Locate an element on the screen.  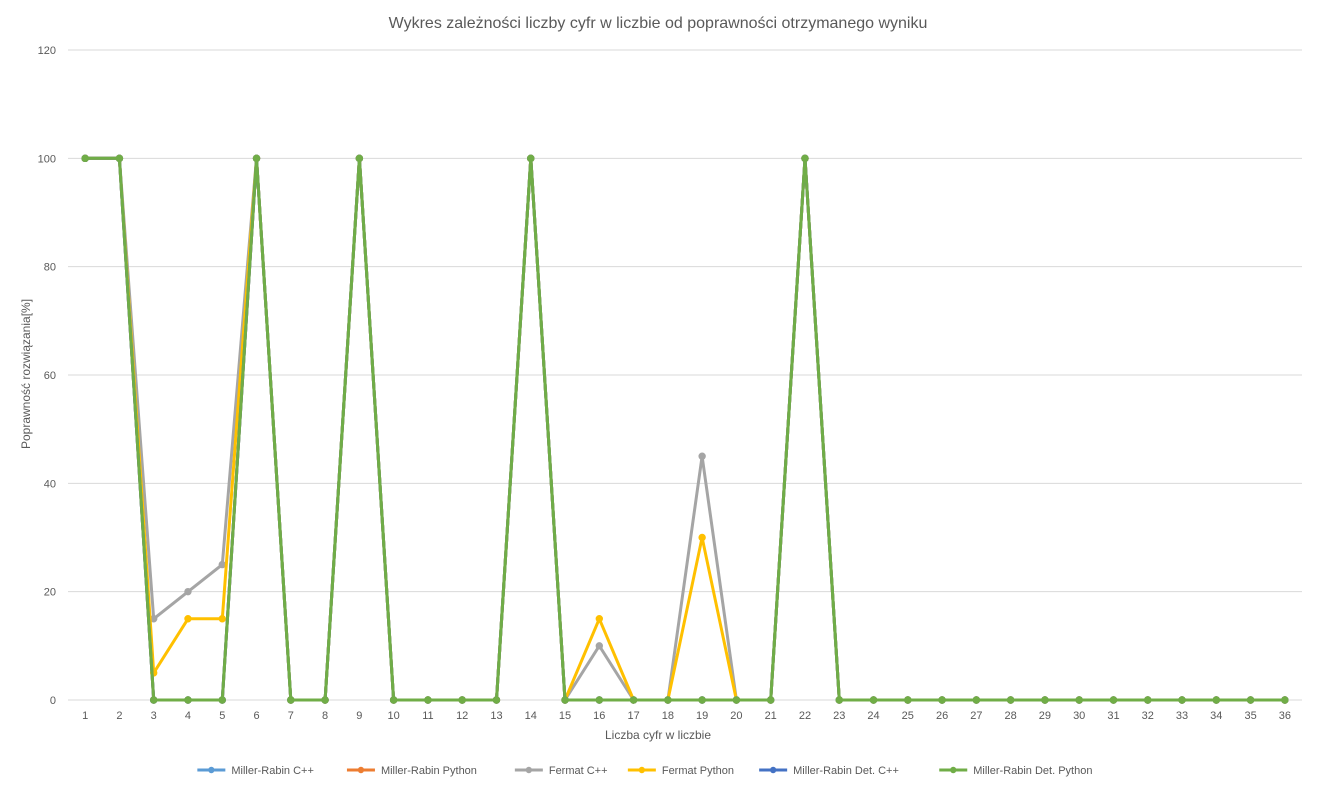
x-tick-label: 32 is located at coordinates (1148, 716).